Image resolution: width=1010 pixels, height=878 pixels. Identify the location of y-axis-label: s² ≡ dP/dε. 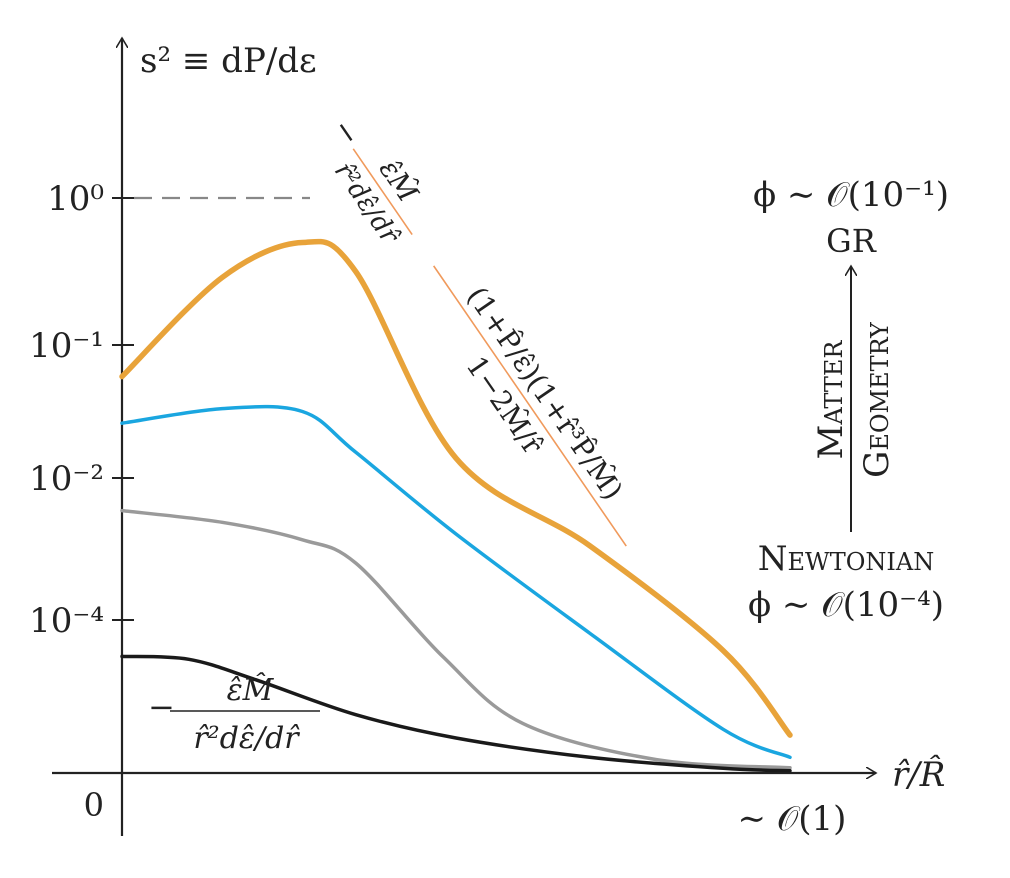
(228, 61).